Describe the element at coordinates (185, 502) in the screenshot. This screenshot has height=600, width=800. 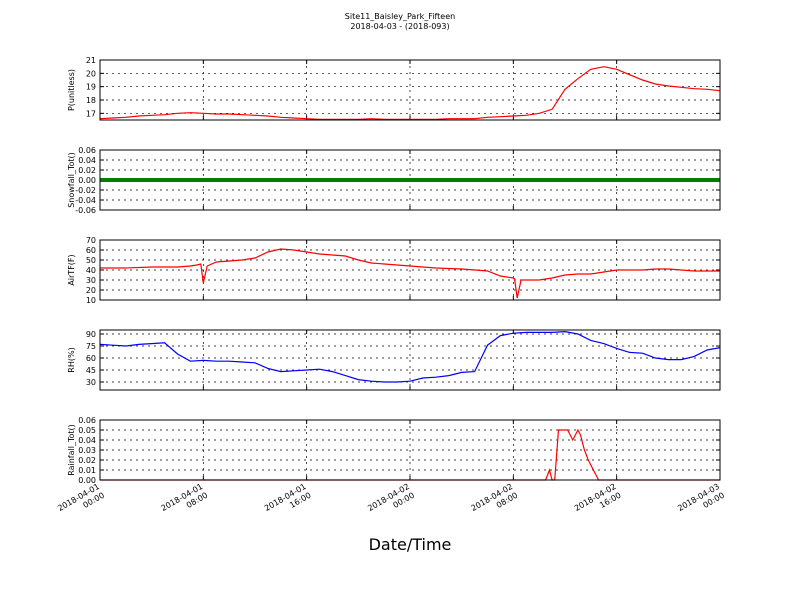
I see `x-tick-label: 2018-04-0108:00` at that location.